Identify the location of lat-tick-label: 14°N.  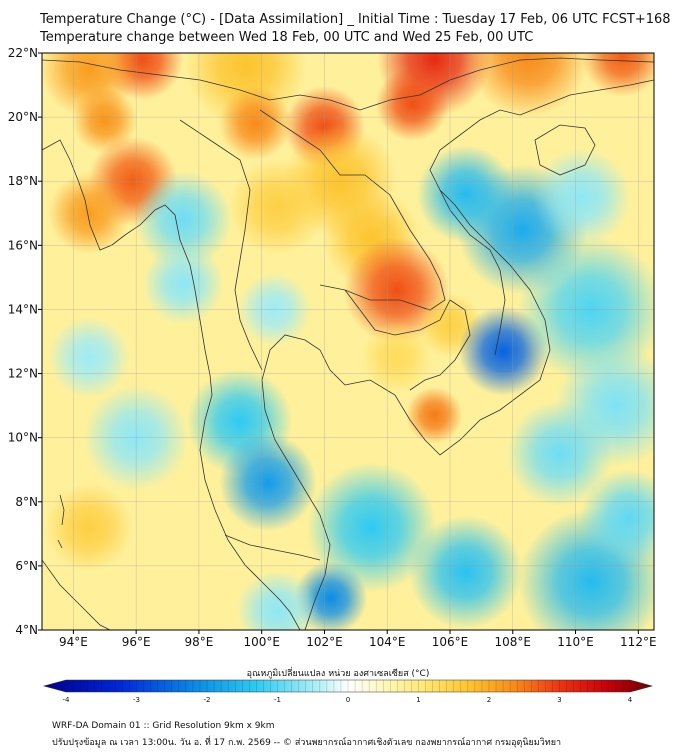
(23, 309).